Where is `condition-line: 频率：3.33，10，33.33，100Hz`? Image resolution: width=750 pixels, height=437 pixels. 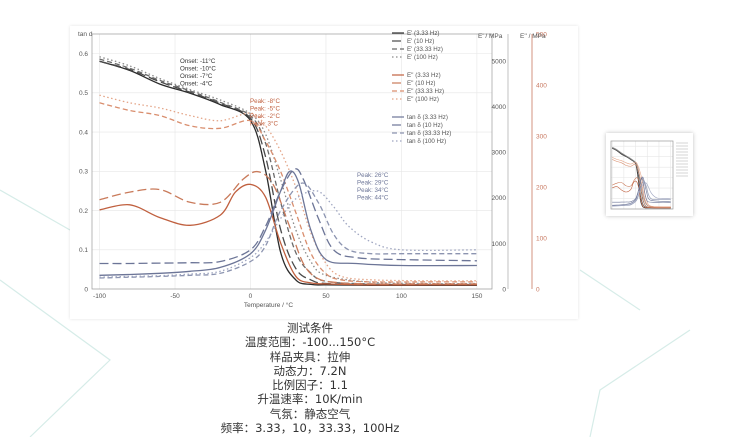 condition-line: 频率：3.33，10，33.33，100Hz is located at coordinates (310, 428).